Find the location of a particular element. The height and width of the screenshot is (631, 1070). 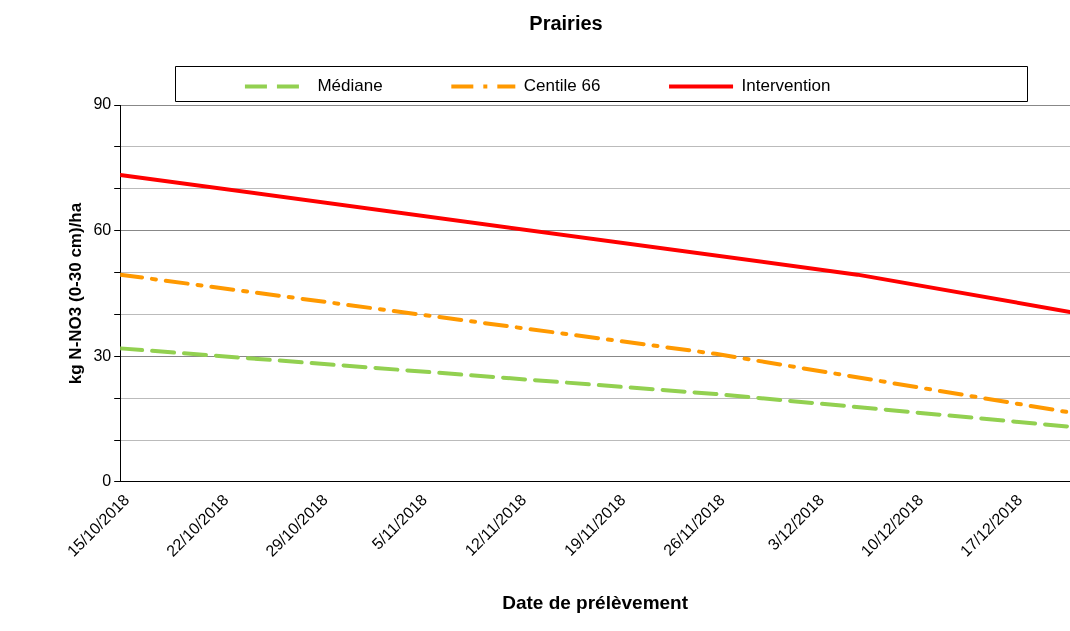

legend-label: Intervention is located at coordinates (814, 86).